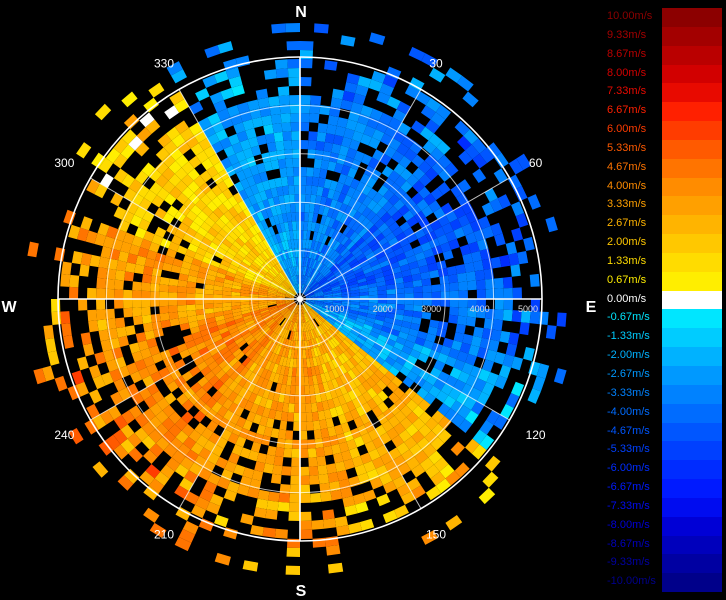  Describe the element at coordinates (666, 583) in the screenshot. I see `colorbar-entry: -10.00m/s` at that location.